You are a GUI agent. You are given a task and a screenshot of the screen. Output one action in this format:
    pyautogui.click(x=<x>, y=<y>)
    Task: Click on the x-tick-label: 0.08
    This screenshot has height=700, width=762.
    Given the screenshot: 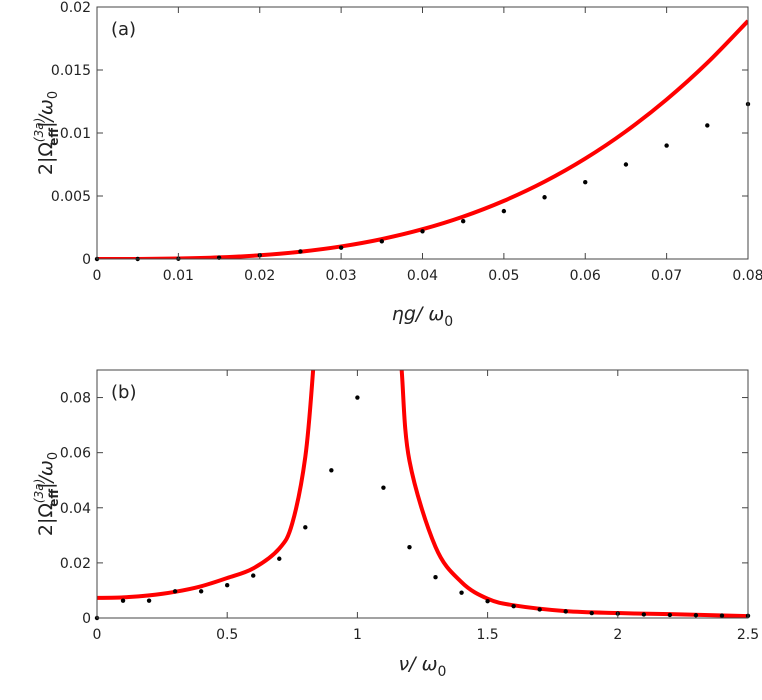 What is the action you would take?
    pyautogui.click(x=747, y=276)
    